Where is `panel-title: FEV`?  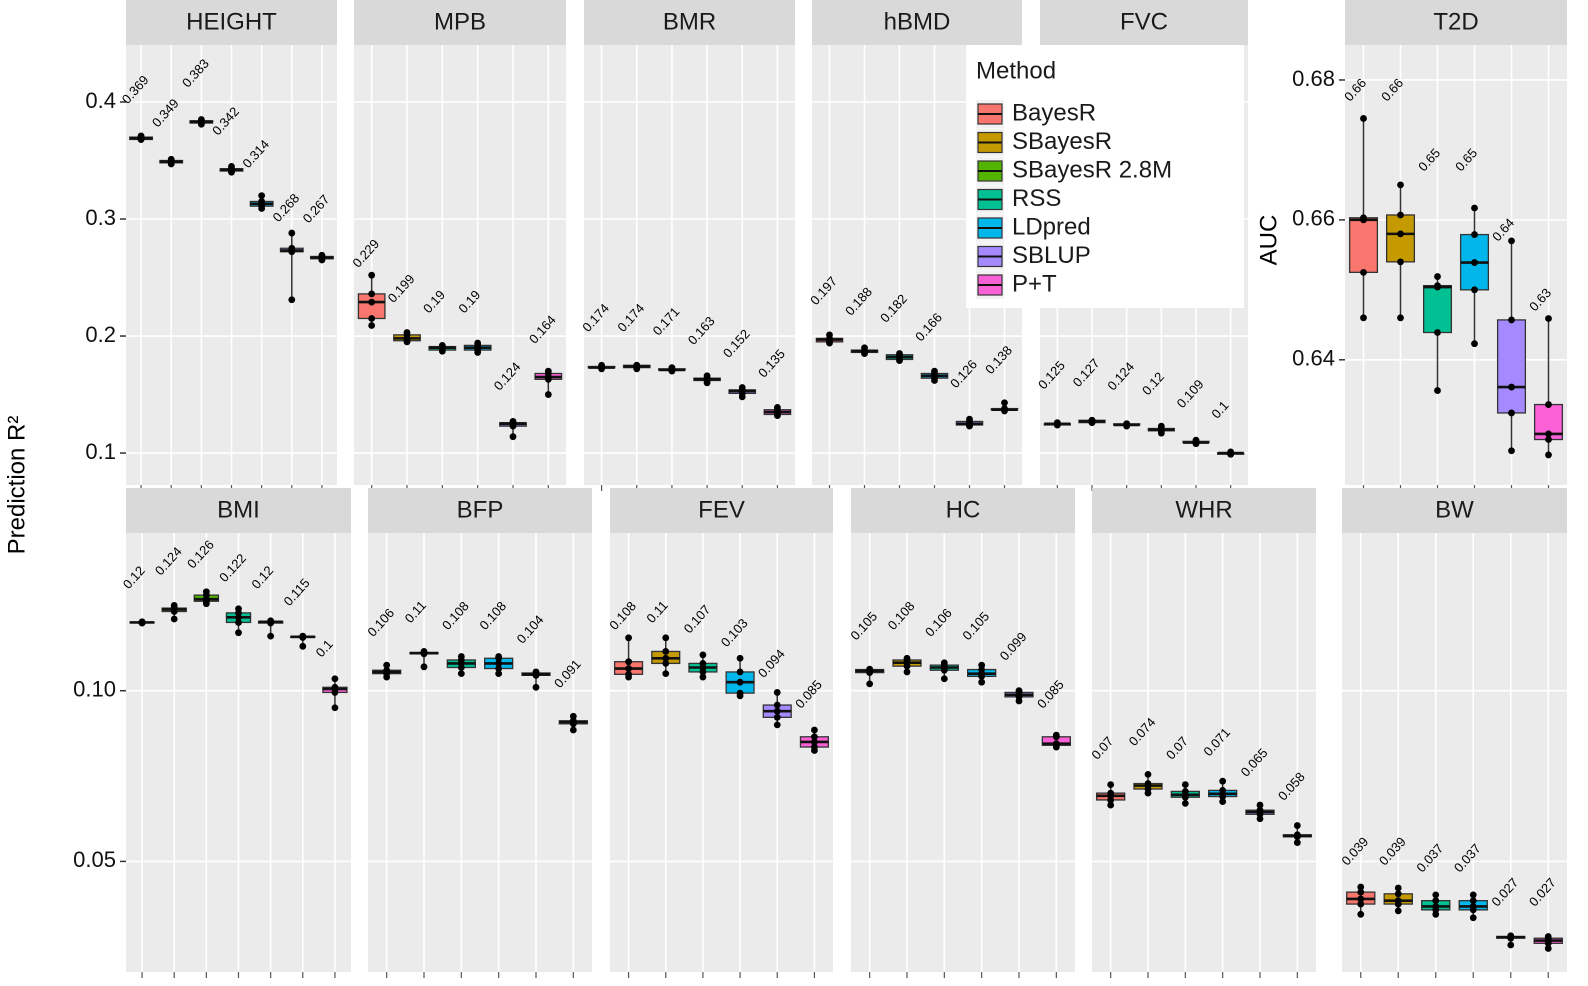
panel-title: FEV is located at coordinates (721, 509).